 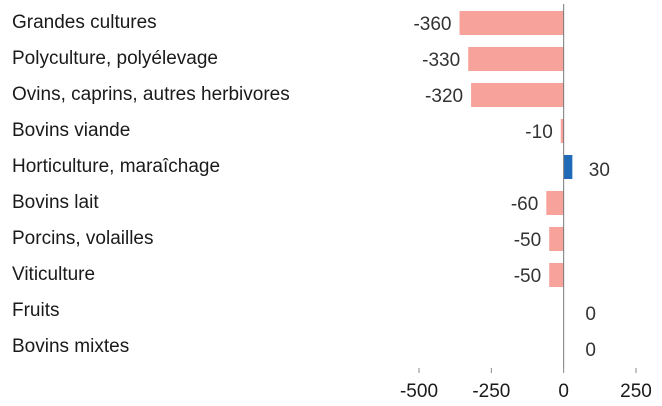 What do you see at coordinates (563, 391) in the screenshot?
I see `x-tick-label: 0` at bounding box center [563, 391].